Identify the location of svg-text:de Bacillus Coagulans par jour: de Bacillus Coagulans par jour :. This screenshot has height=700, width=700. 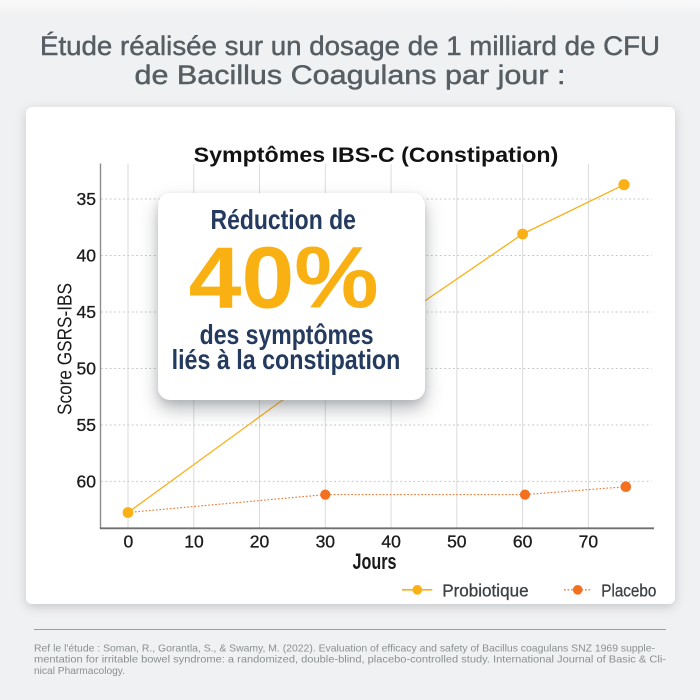
(350, 75).